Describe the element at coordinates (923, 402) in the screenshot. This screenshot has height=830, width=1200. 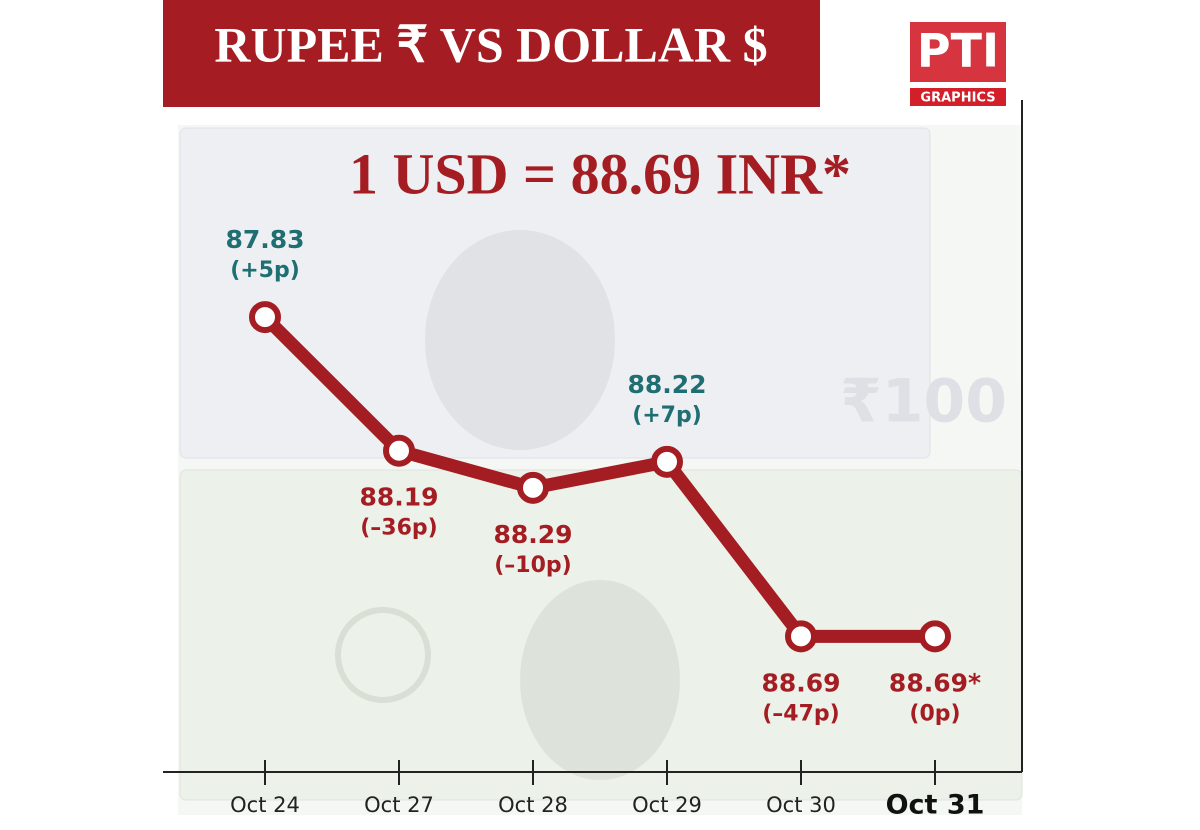
I see `svg-text: ₹100` at that location.